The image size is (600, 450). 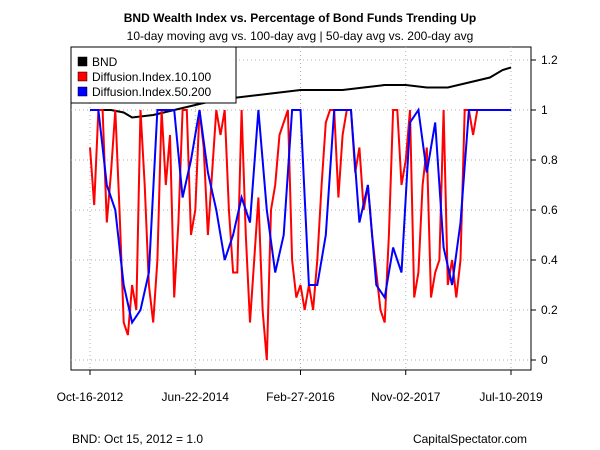 I want to click on legend-label-bnd: BND, so click(x=105, y=62).